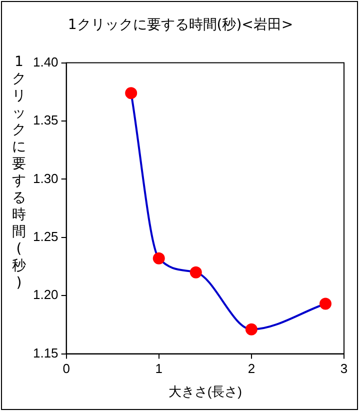 Image resolution: width=359 pixels, height=411 pixels. I want to click on y-tick-label: 1.25, so click(45, 236).